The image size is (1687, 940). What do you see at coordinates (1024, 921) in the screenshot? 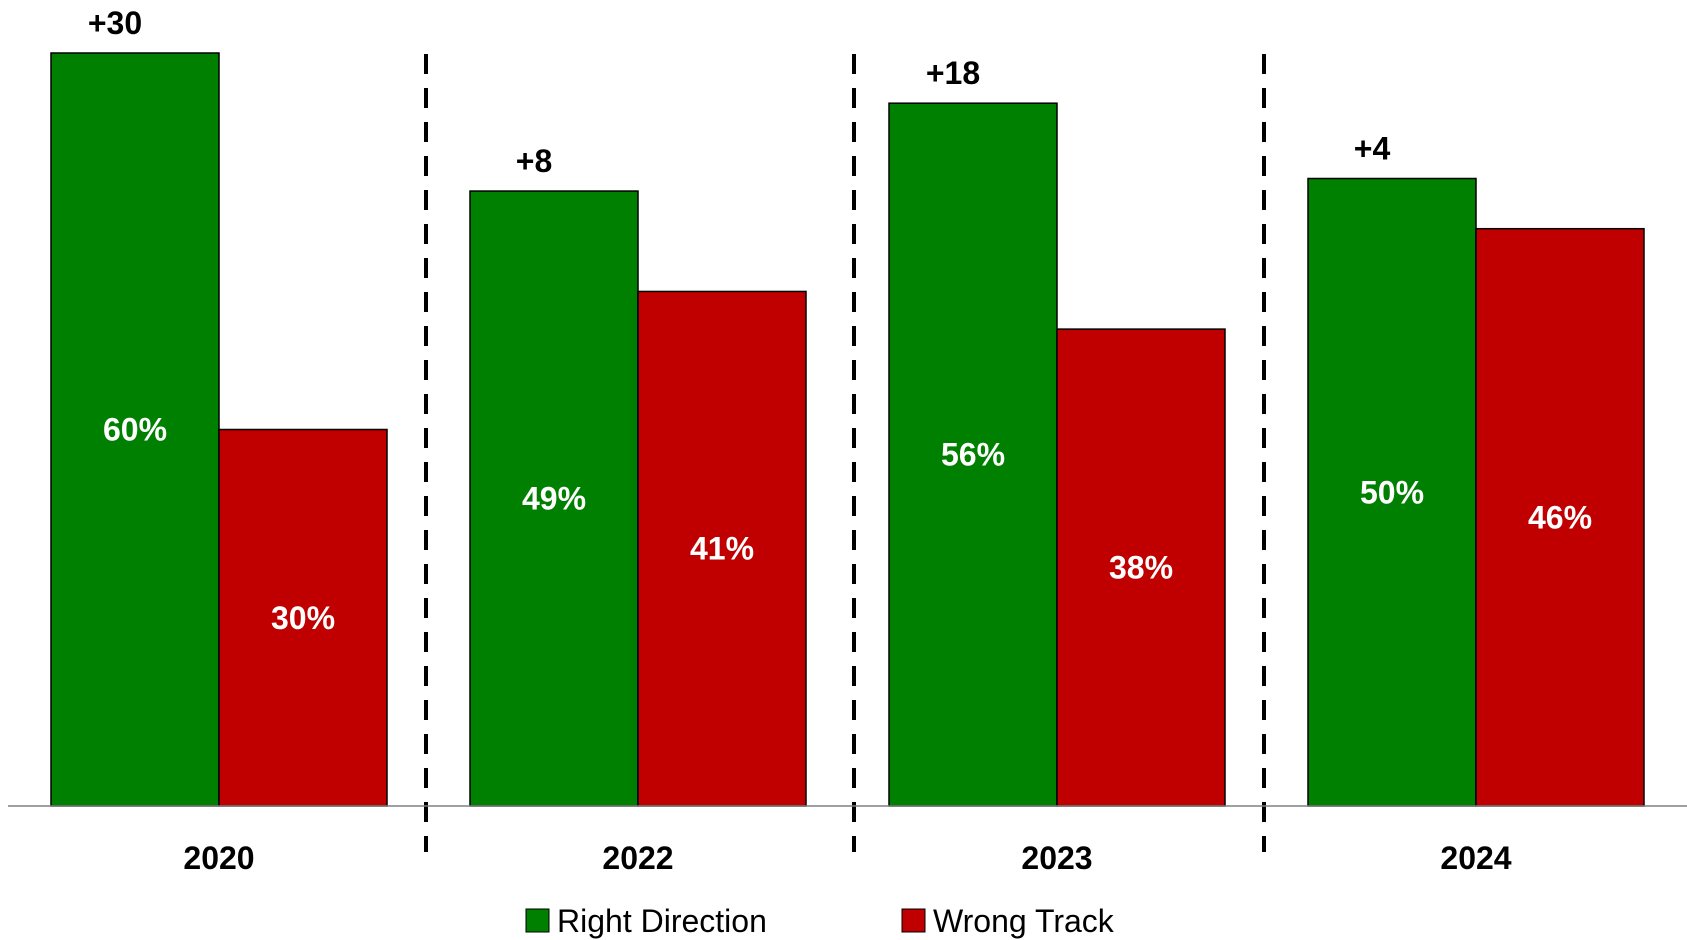
I see `legend-label-wrong-track: Wrong Track` at bounding box center [1024, 921].